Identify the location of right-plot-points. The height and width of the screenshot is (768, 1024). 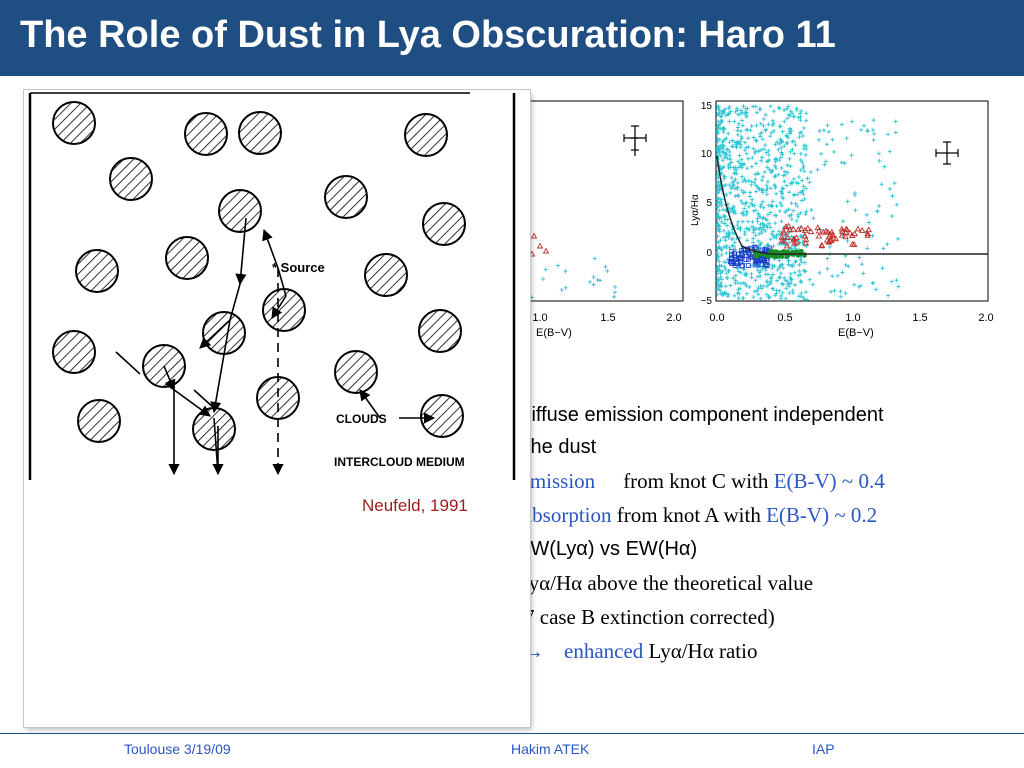
(808, 202).